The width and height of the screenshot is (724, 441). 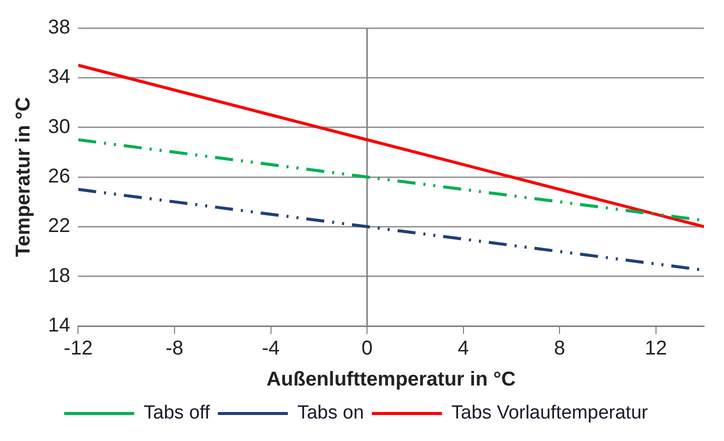 What do you see at coordinates (175, 349) in the screenshot?
I see `x-tick-label: -8` at bounding box center [175, 349].